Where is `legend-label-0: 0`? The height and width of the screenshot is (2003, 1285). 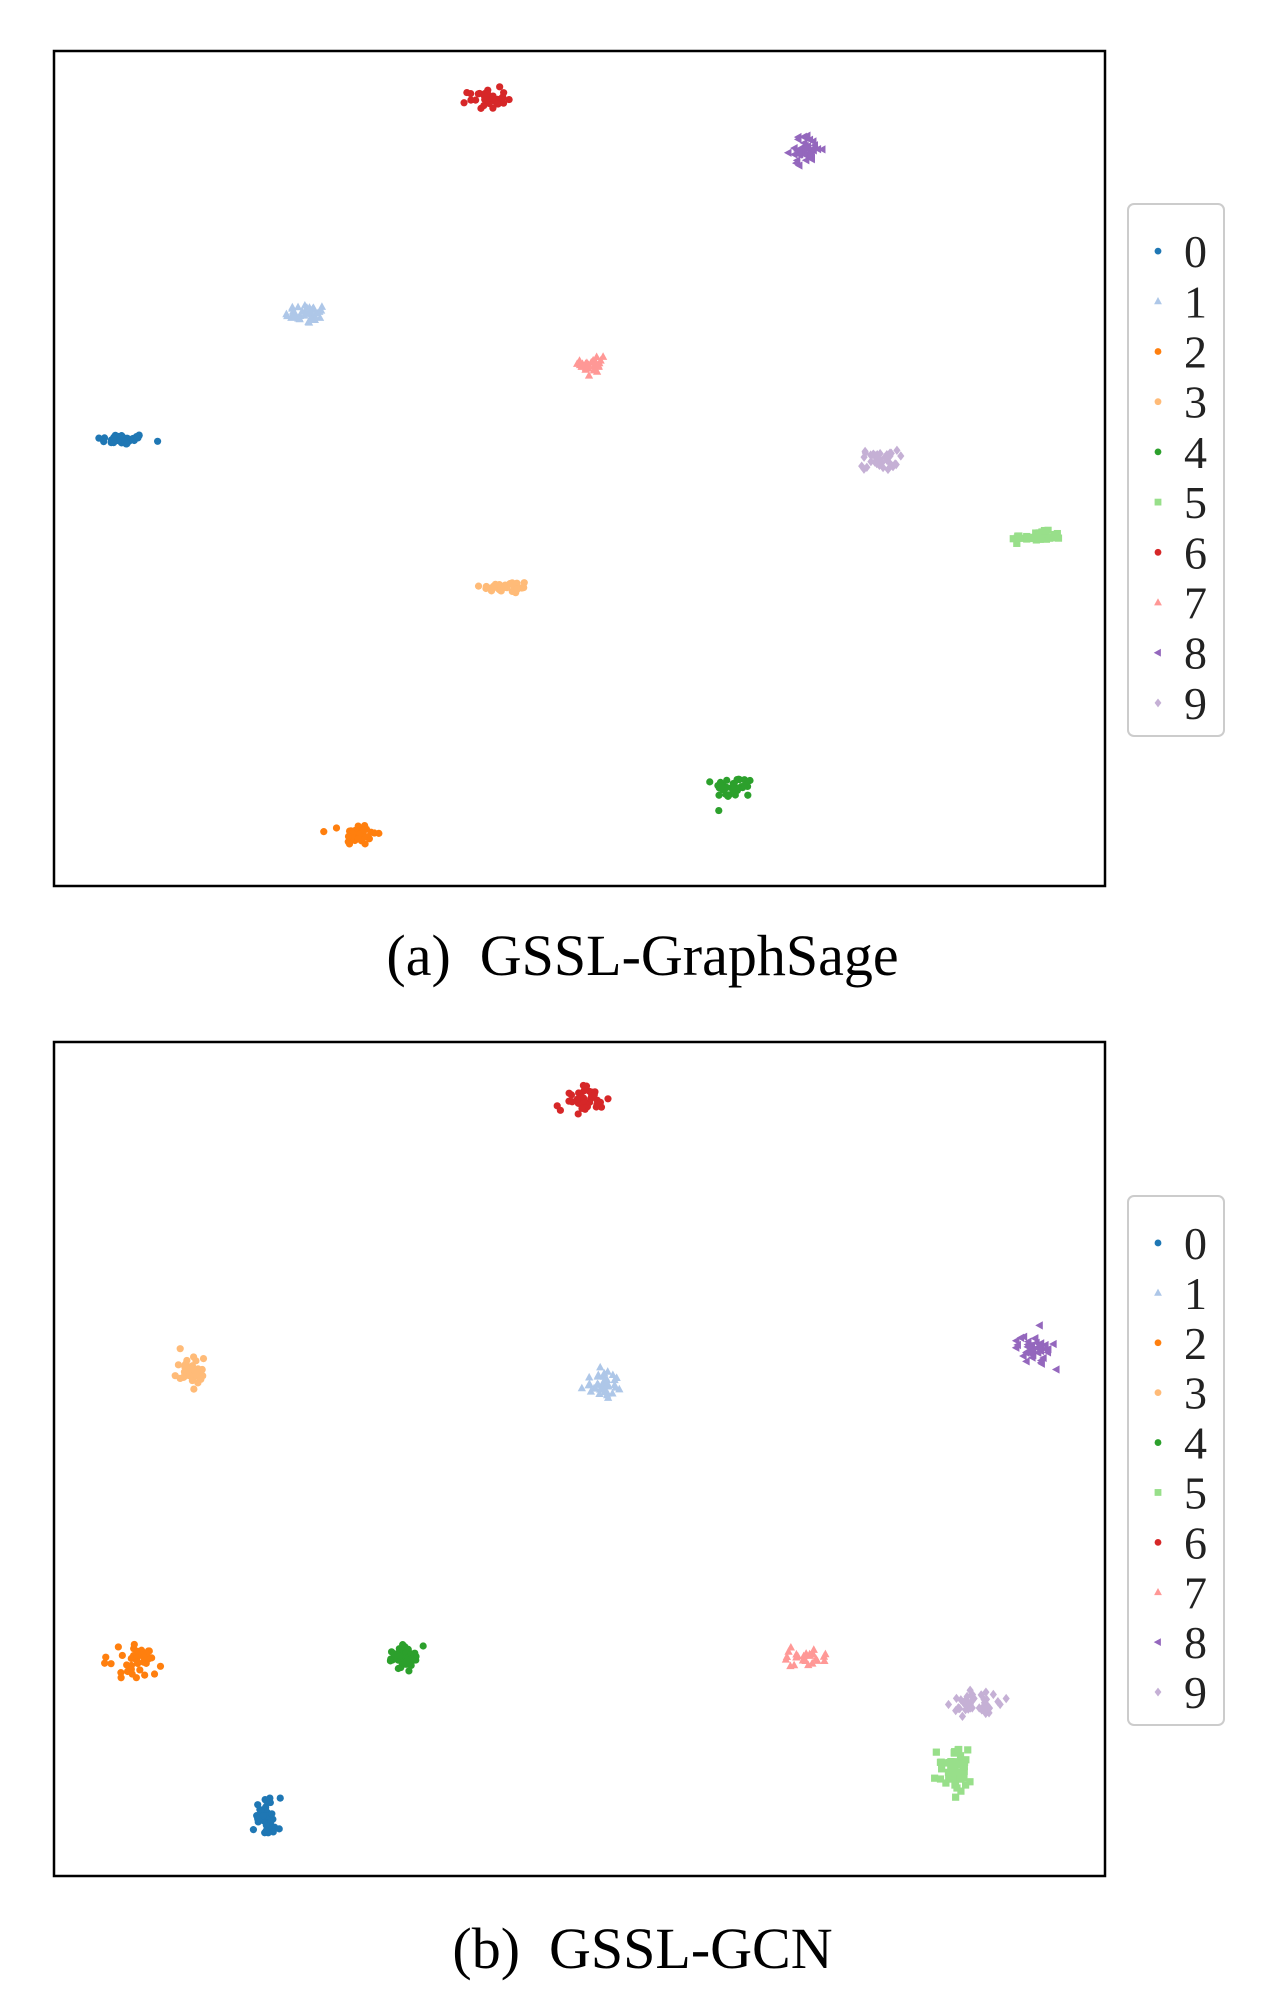 legend-label-0: 0 is located at coordinates (1195, 251).